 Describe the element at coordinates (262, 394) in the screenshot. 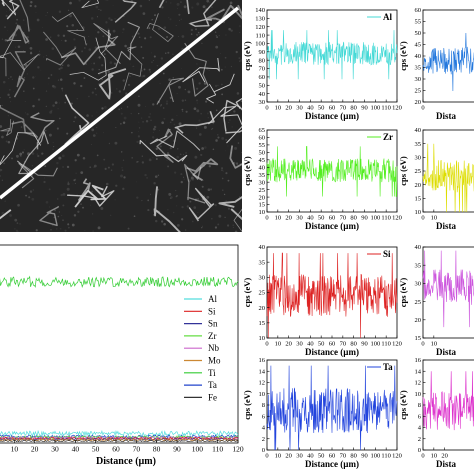

I see `y-tick-label: 10` at that location.